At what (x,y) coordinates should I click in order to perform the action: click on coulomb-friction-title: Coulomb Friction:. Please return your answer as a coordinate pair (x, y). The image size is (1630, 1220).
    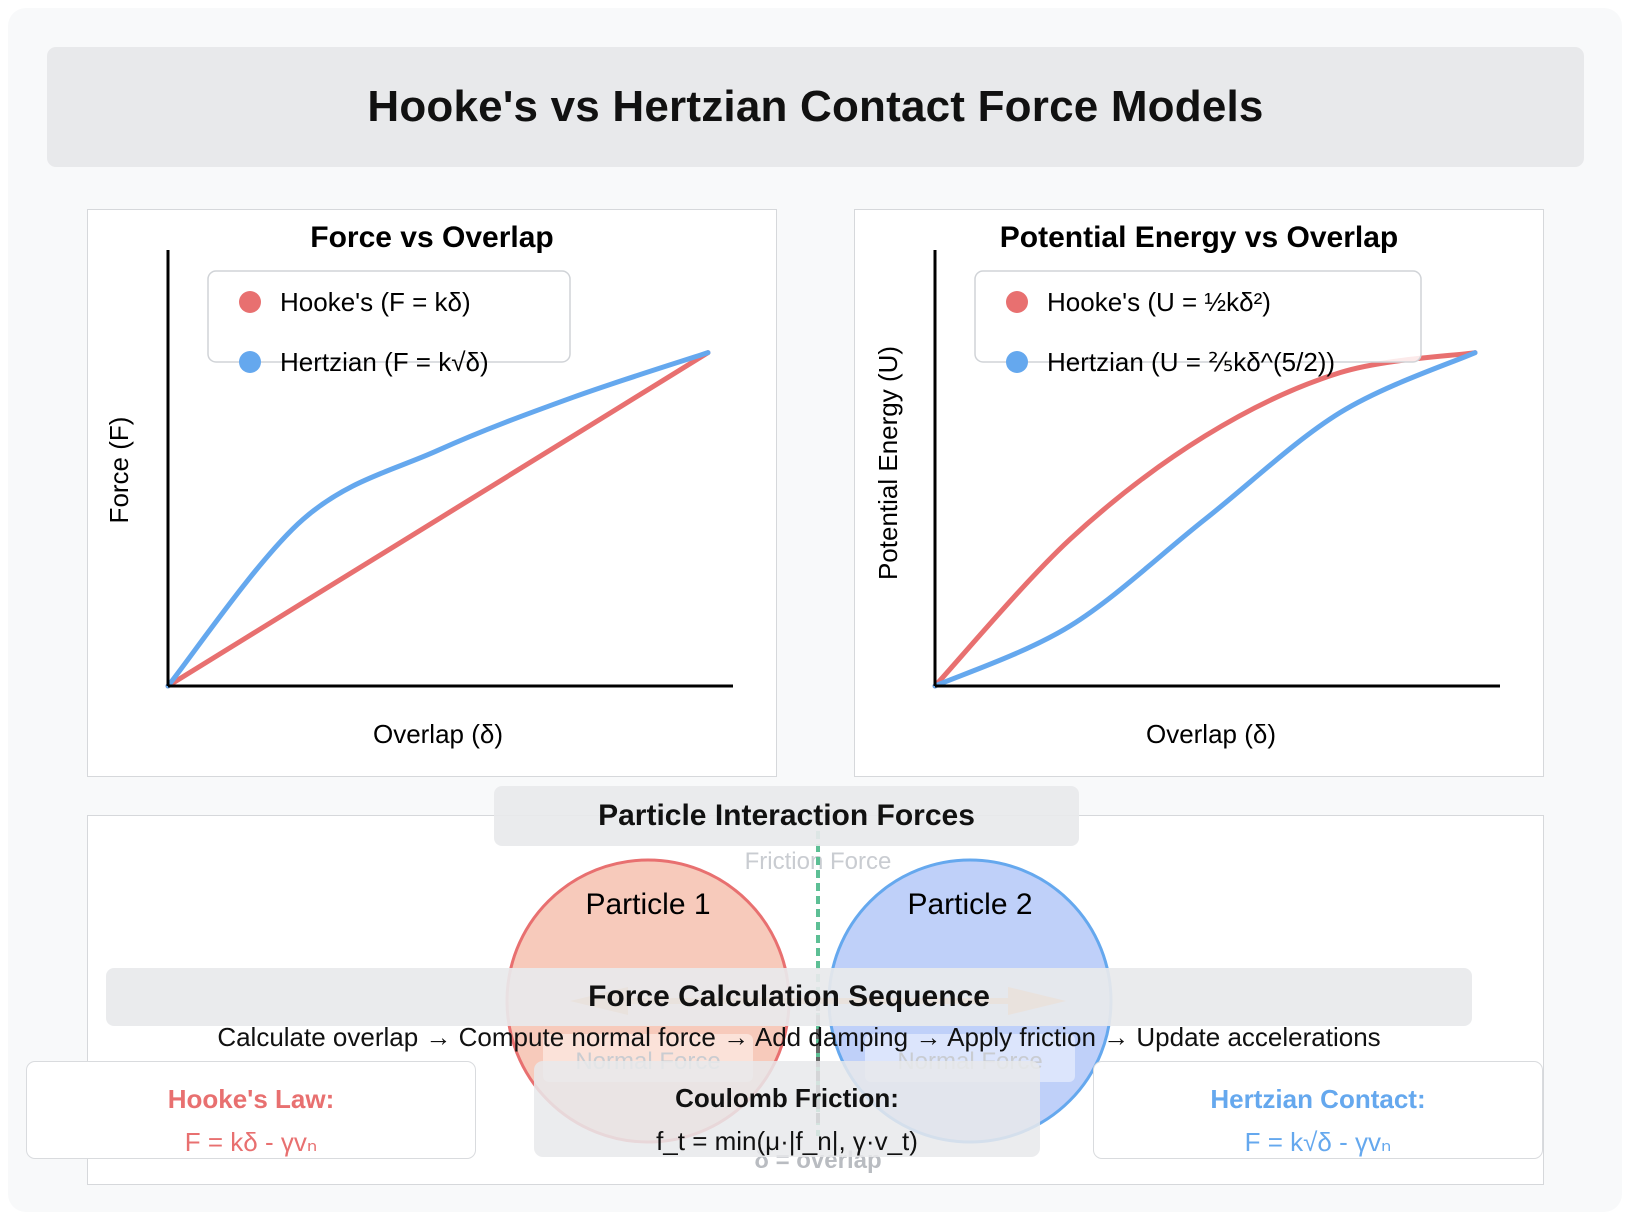
    Looking at the image, I should click on (787, 1098).